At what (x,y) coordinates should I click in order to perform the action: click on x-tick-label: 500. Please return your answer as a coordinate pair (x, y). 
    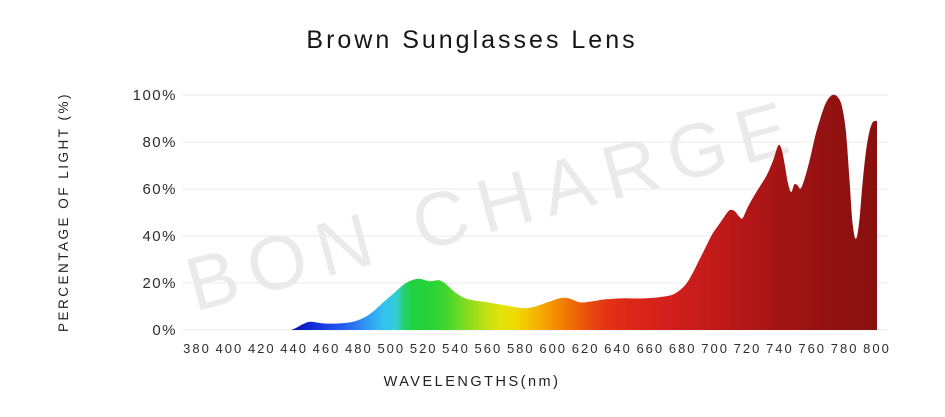
    Looking at the image, I should click on (391, 348).